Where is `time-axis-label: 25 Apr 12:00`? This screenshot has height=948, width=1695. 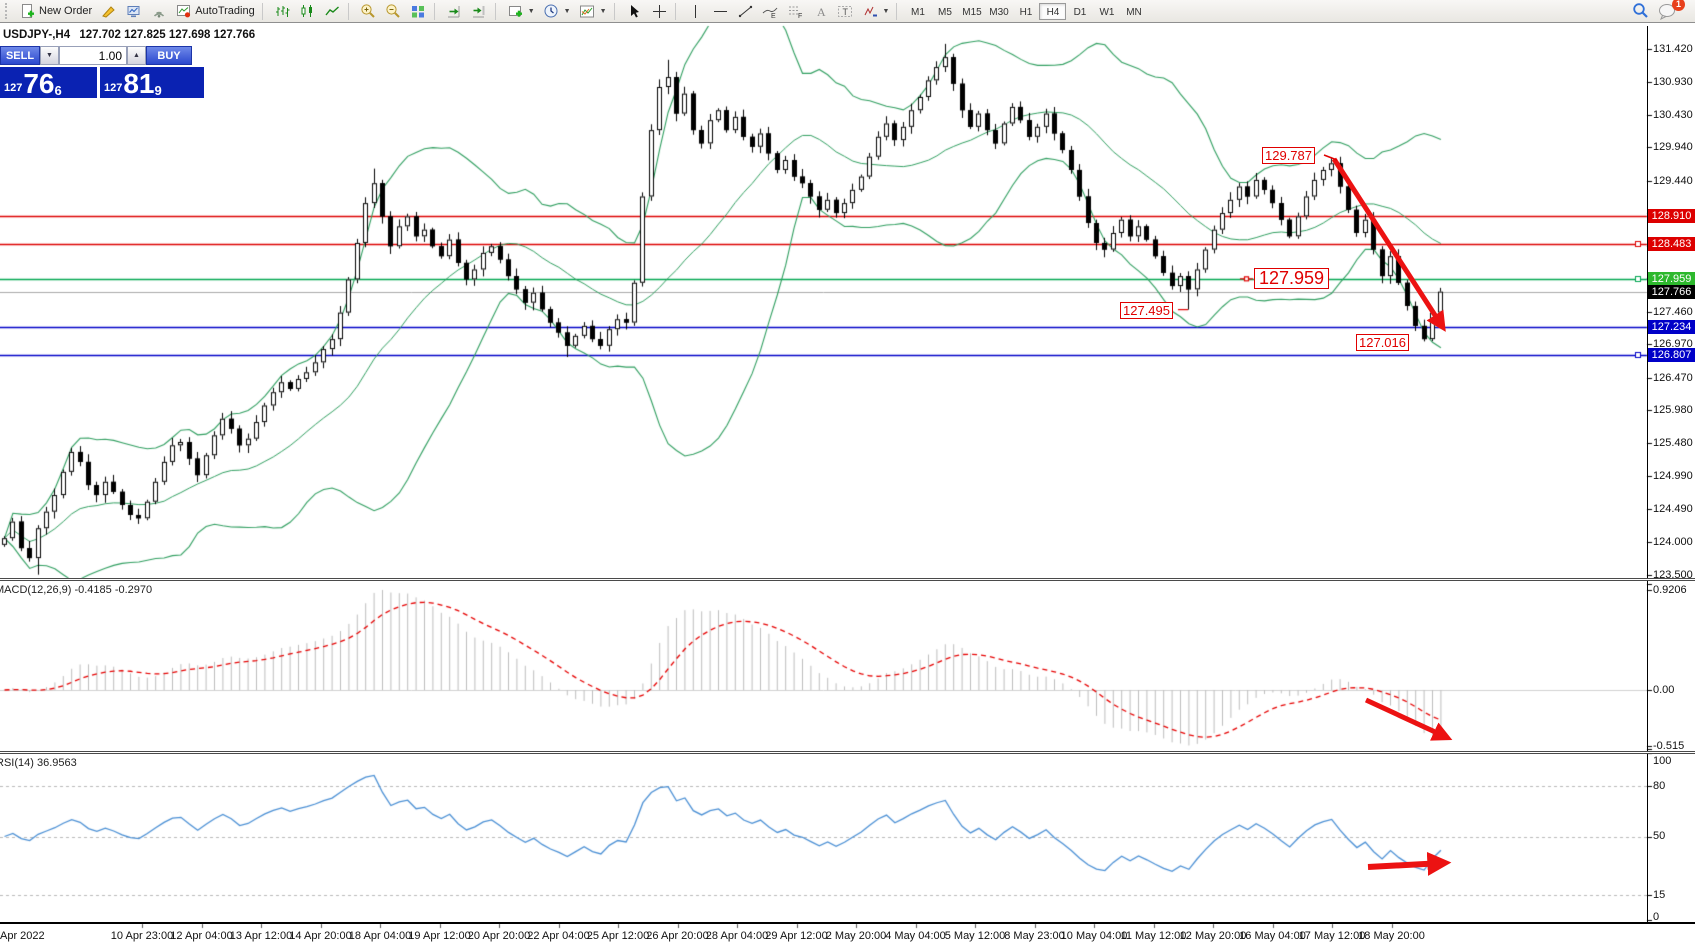
time-axis-label: 25 Apr 12:00 is located at coordinates (618, 936).